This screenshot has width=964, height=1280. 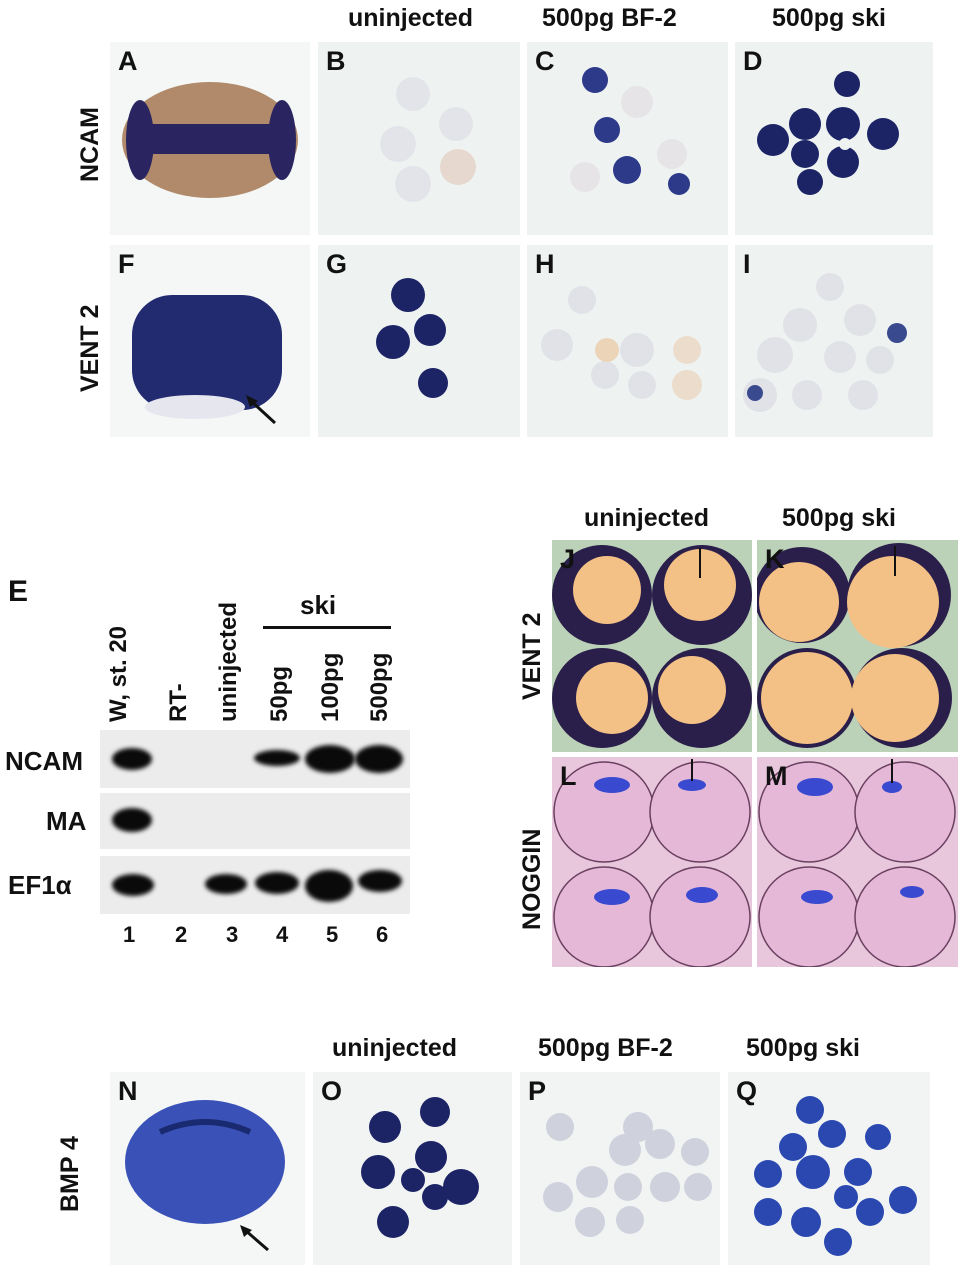 I want to click on panel-i: I, so click(x=834, y=341).